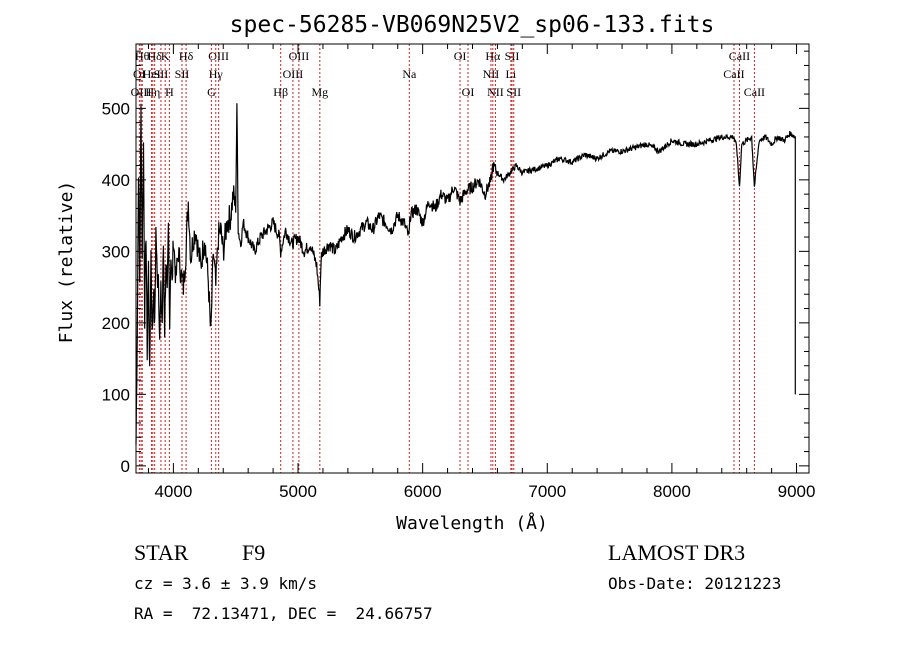  Describe the element at coordinates (116, 323) in the screenshot. I see `y-tick-label: 200` at that location.